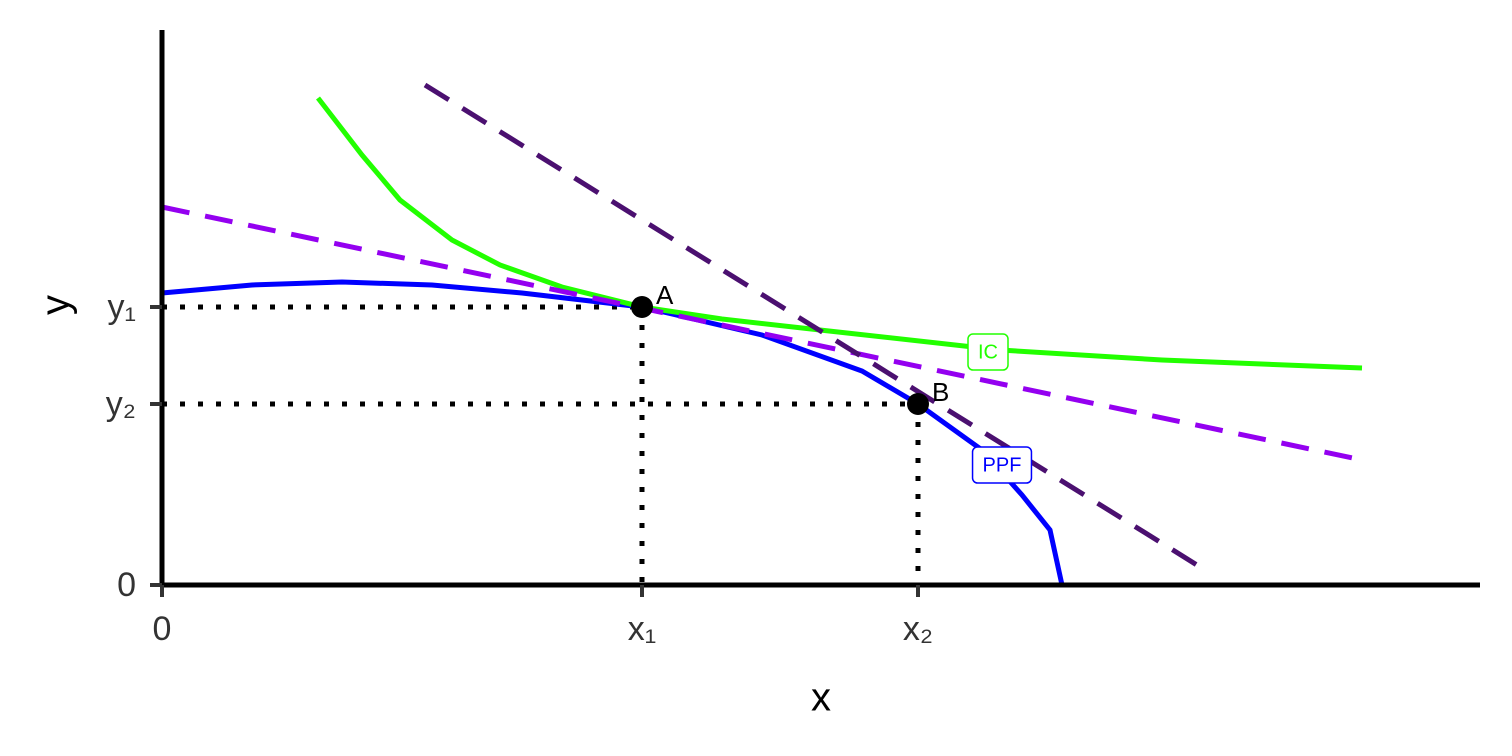 The height and width of the screenshot is (756, 1512). What do you see at coordinates (121, 404) in the screenshot?
I see `y-tick-label: y₂` at bounding box center [121, 404].